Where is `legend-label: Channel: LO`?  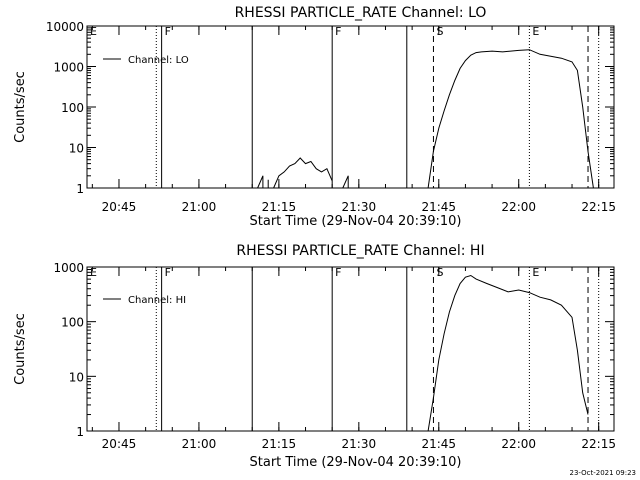
legend-label: Channel: LO is located at coordinates (158, 60).